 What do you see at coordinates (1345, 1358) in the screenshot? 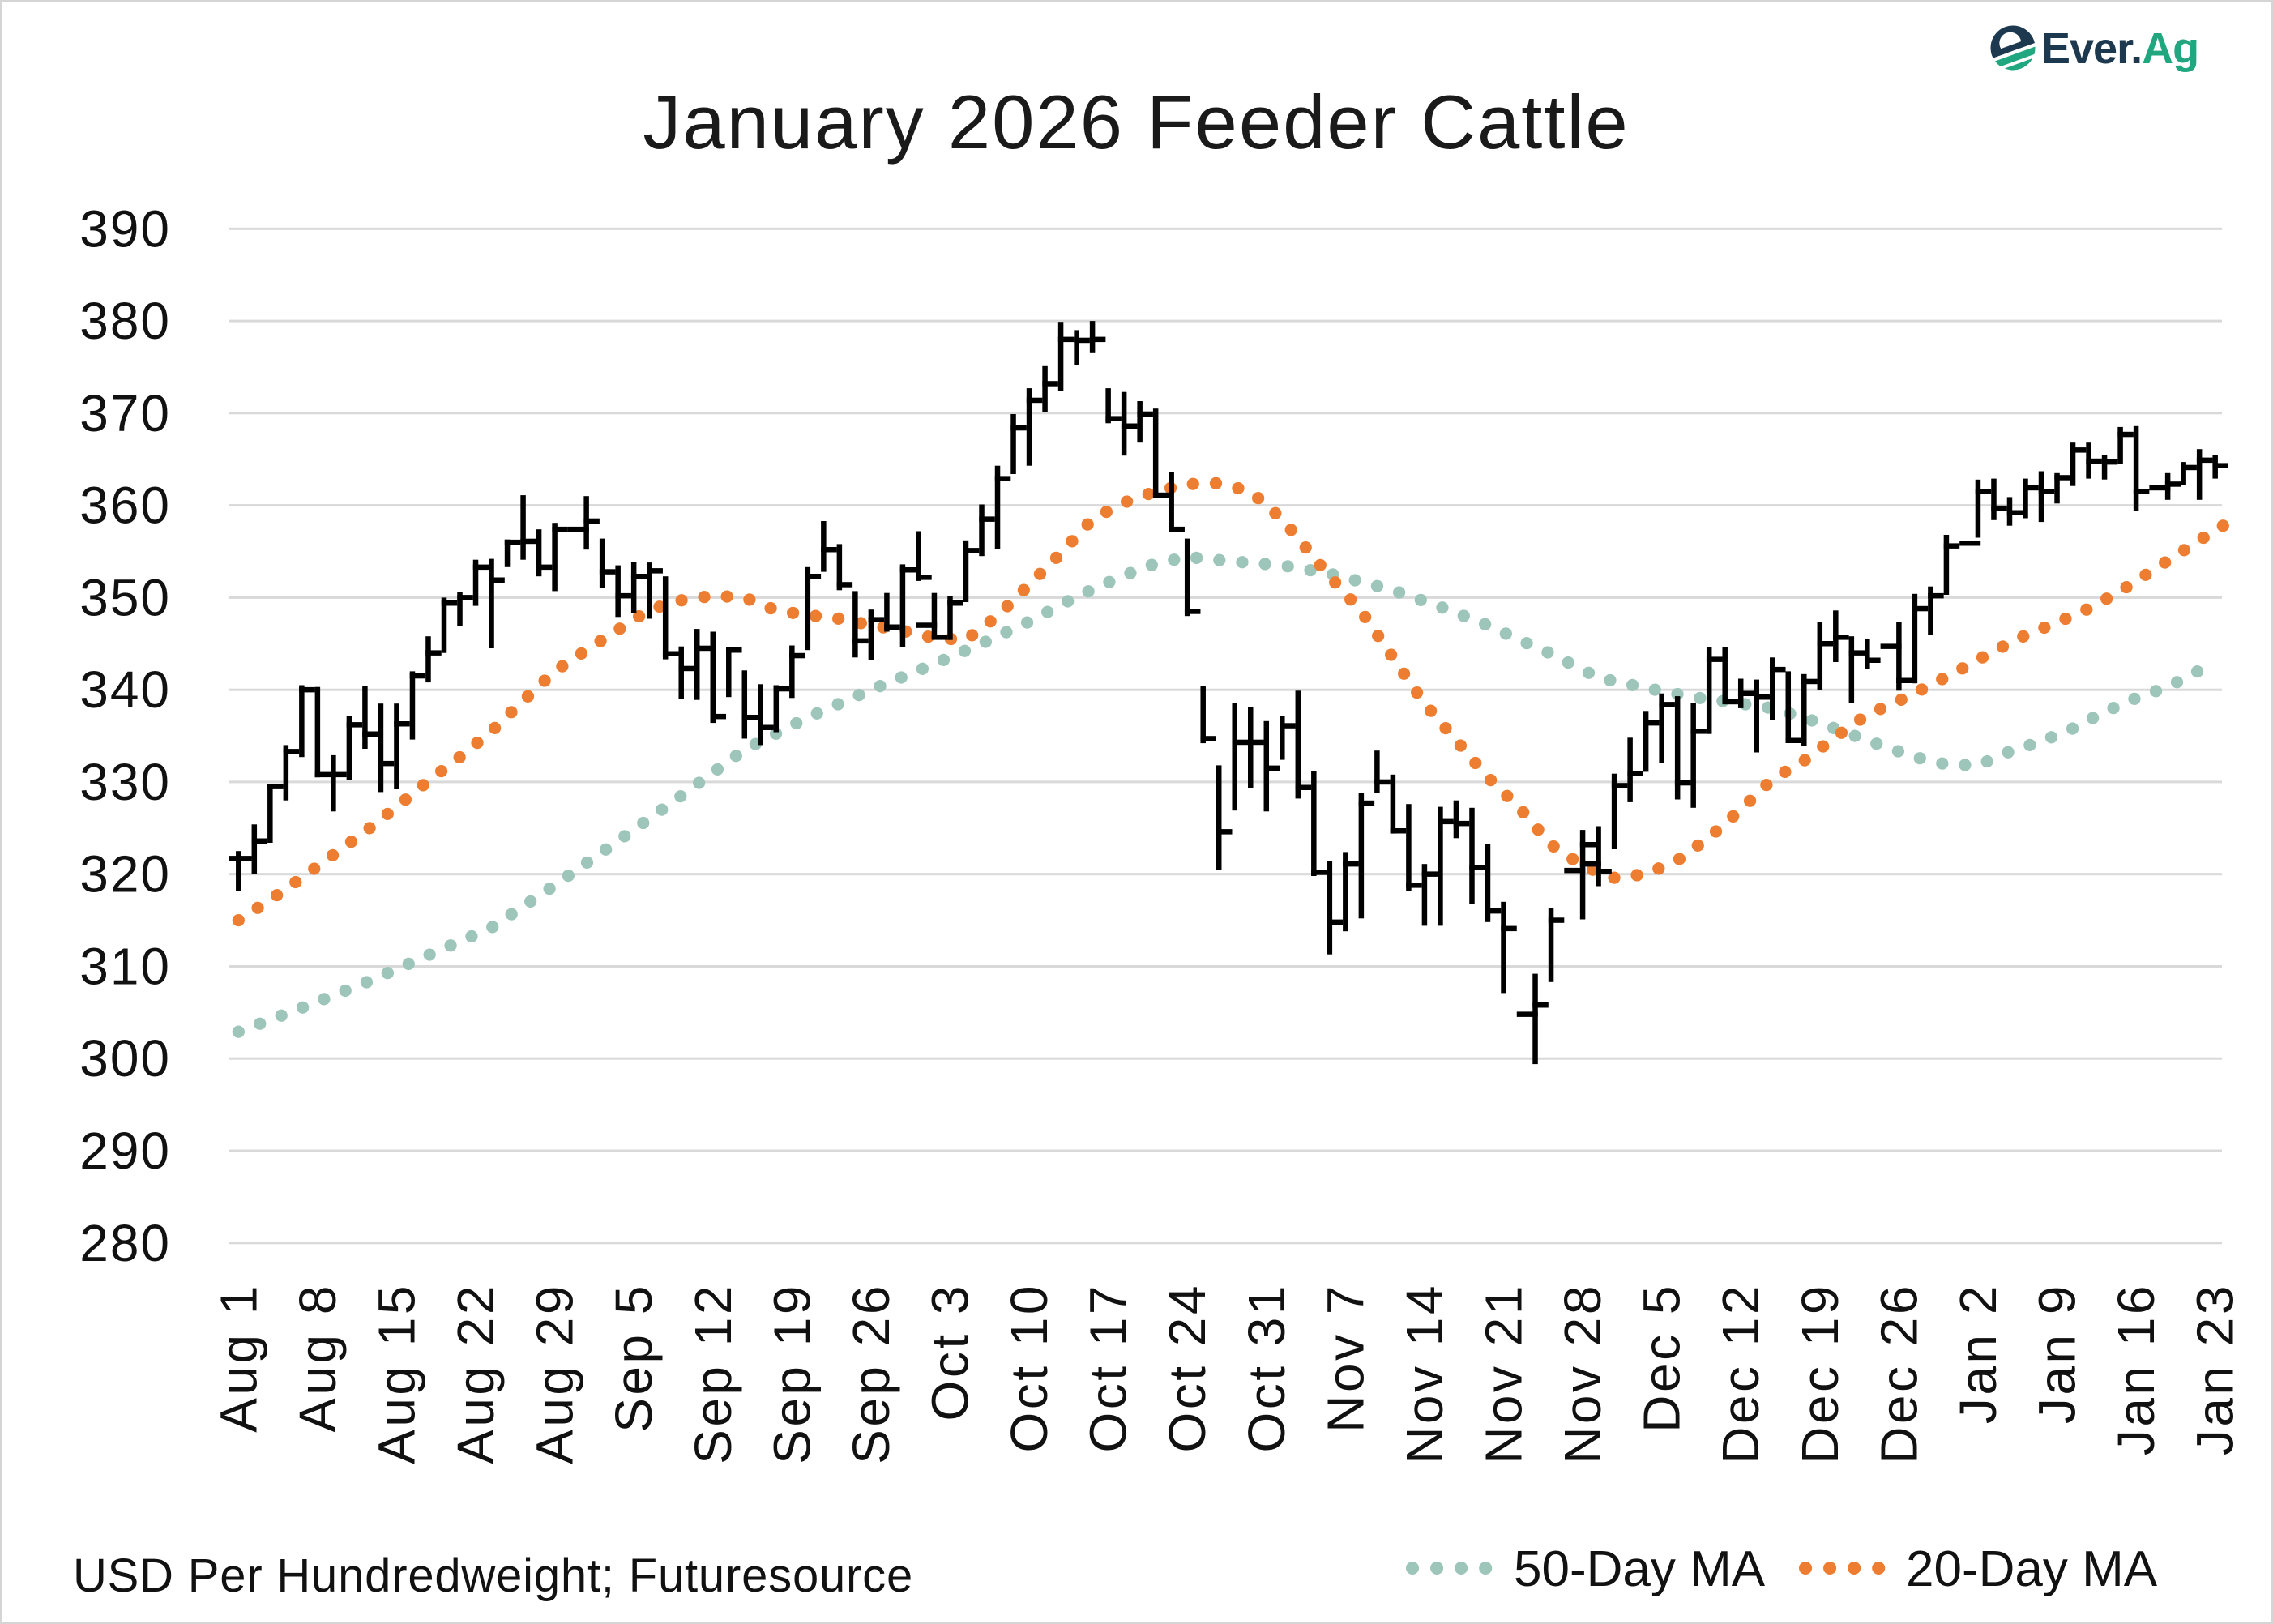
I see `svg-text: Nov 7` at bounding box center [1345, 1358].